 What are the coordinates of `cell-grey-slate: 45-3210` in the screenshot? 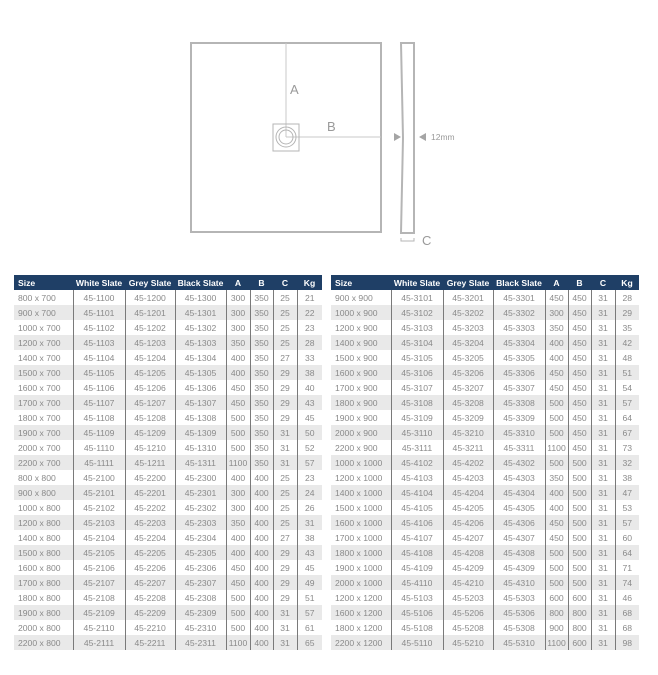 It's located at (467, 432).